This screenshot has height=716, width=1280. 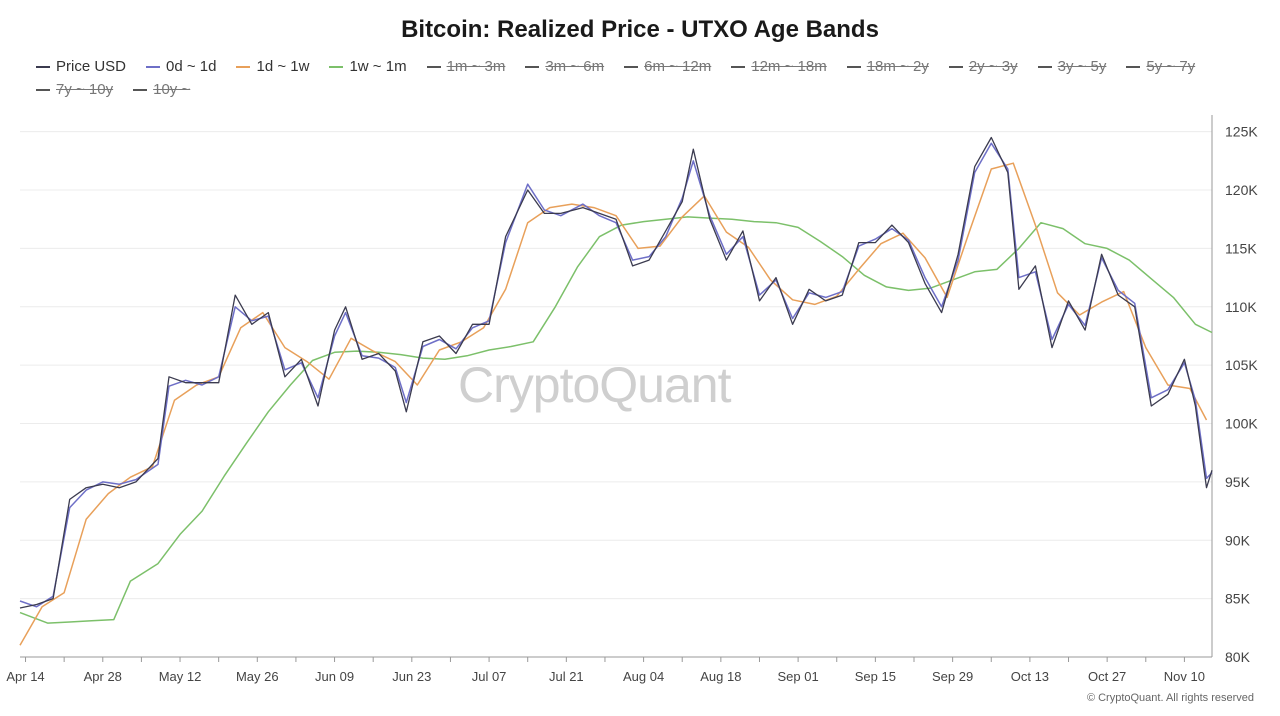 I want to click on legend-item: Price USD, so click(x=81, y=66).